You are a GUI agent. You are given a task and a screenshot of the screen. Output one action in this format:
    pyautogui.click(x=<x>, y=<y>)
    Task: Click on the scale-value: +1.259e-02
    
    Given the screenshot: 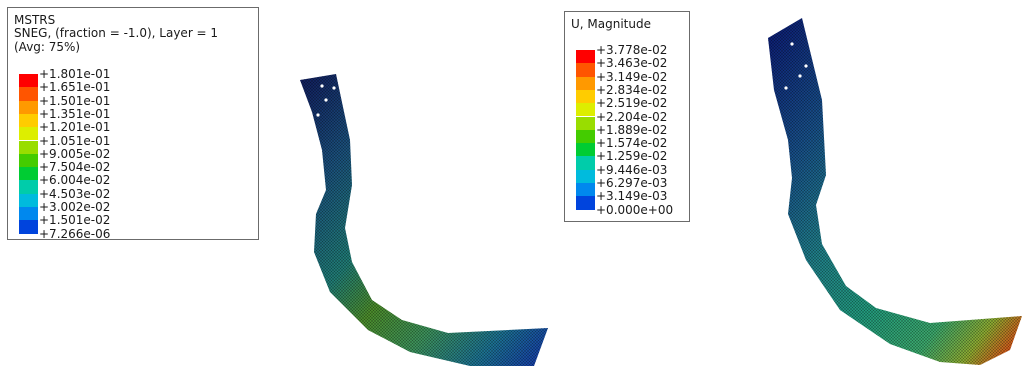 What is the action you would take?
    pyautogui.click(x=632, y=156)
    